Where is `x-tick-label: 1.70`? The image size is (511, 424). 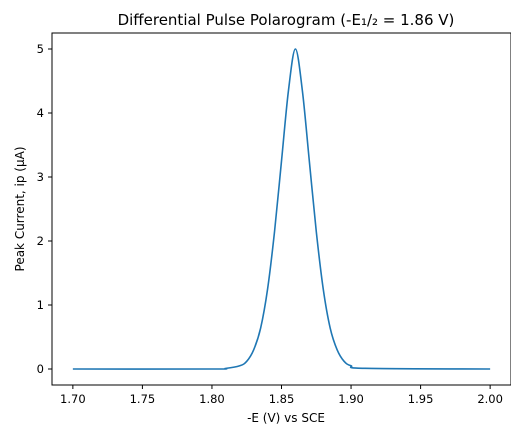
x-tick-label: 1.70 is located at coordinates (73, 399).